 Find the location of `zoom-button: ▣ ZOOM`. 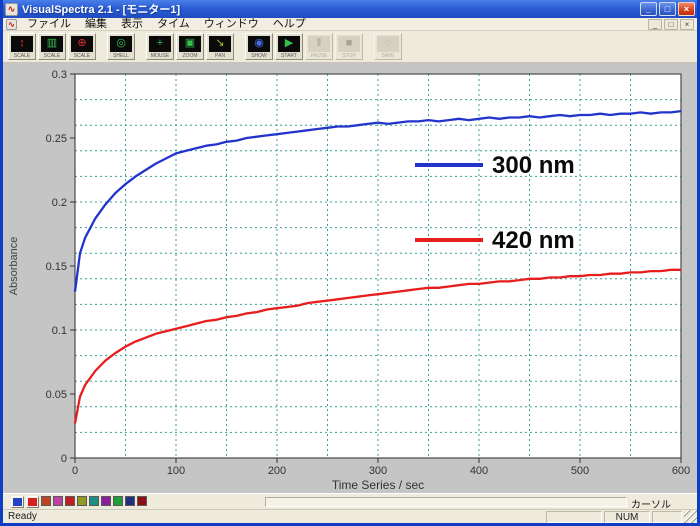

zoom-button: ▣ ZOOM is located at coordinates (190, 46).